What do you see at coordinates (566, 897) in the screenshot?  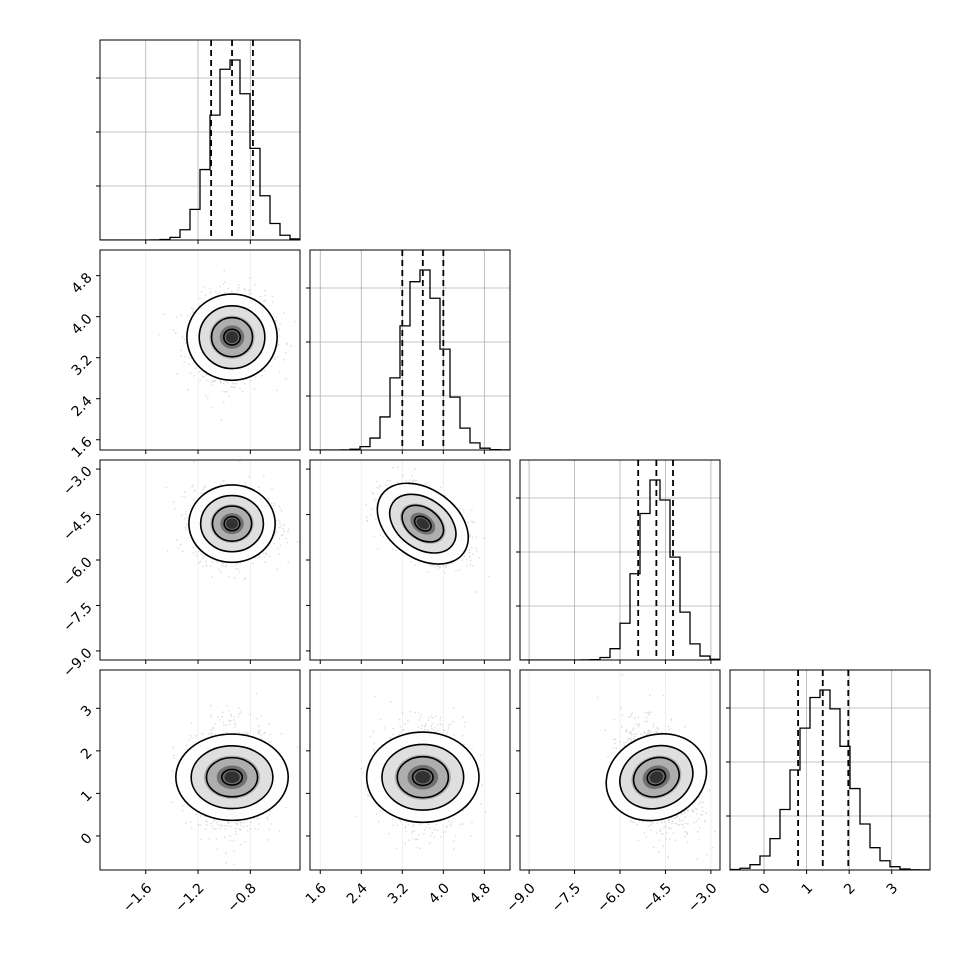 I see `x-tick-label: −7.5` at bounding box center [566, 897].